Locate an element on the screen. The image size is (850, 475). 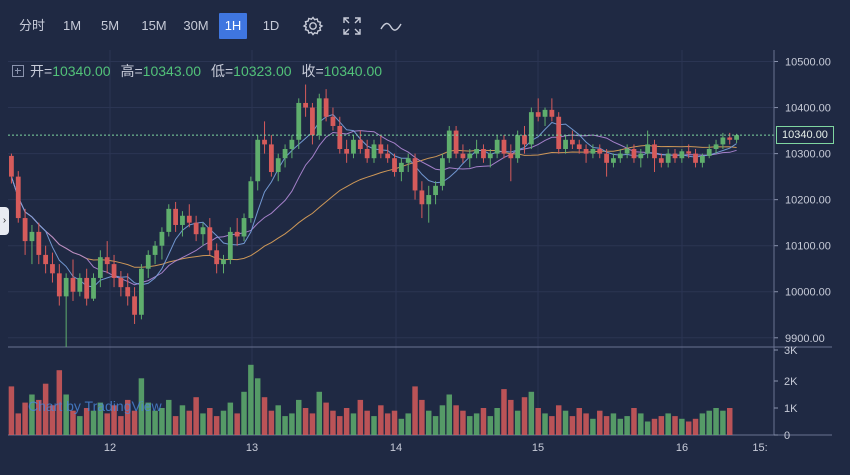
close-value: 10340.00 is located at coordinates (353, 71).